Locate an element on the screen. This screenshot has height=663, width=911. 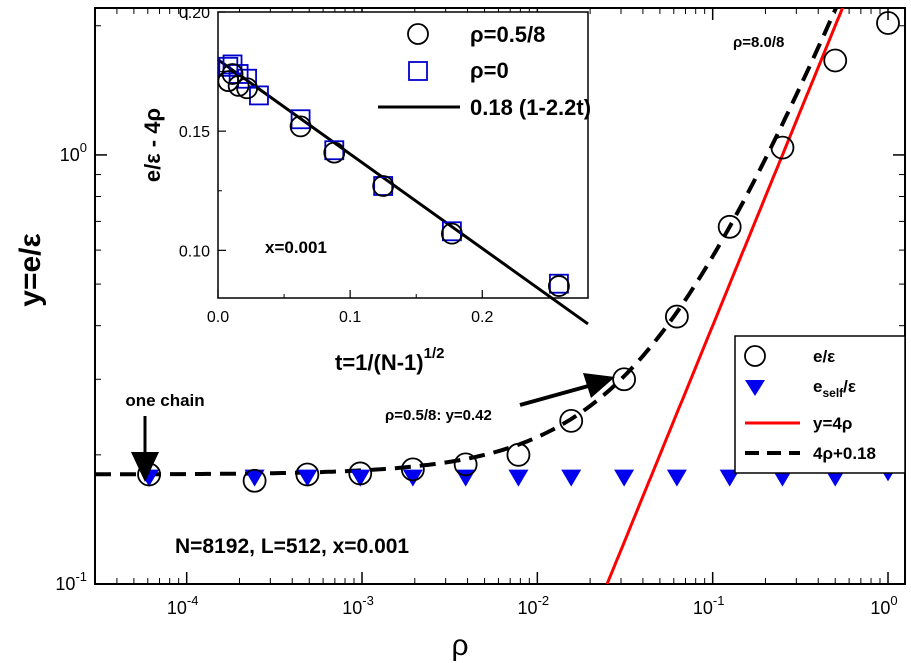
annotation-rho-max: ρ=8.0/8 is located at coordinates (758, 42).